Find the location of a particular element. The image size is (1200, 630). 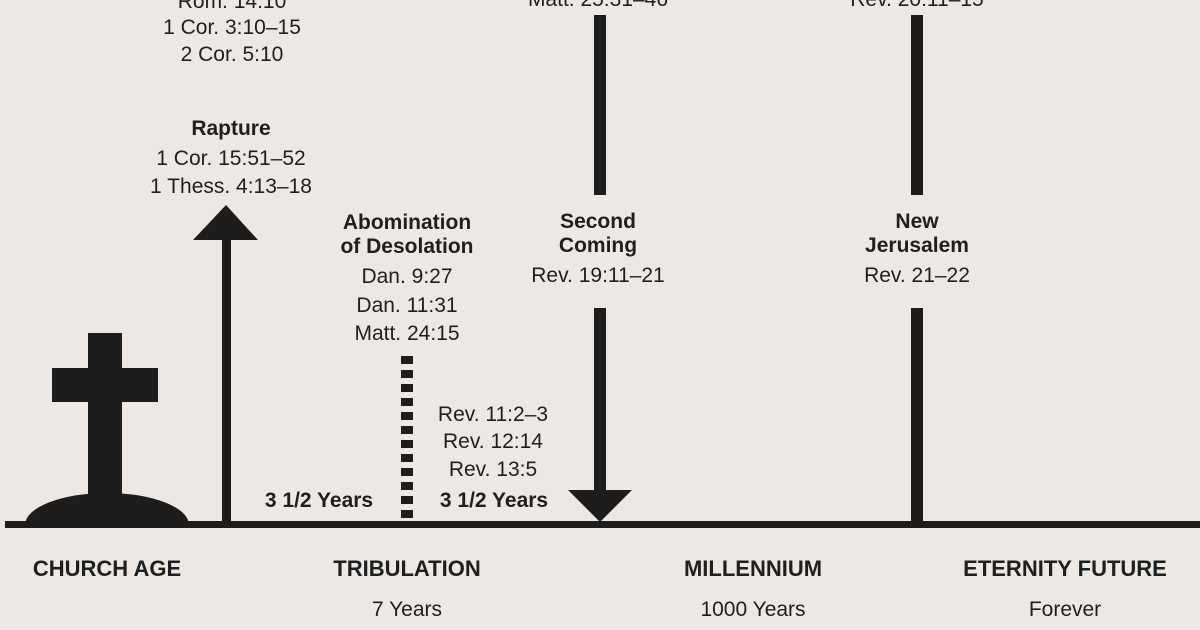

second-coming-bar is located at coordinates (600, 105).